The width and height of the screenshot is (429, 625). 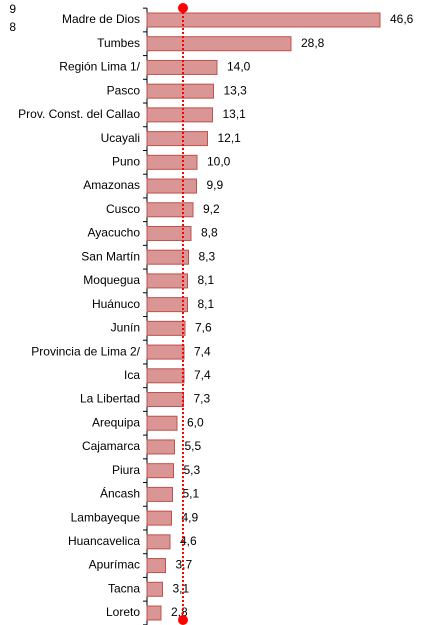 I want to click on value-label: 28,8, so click(x=313, y=43).